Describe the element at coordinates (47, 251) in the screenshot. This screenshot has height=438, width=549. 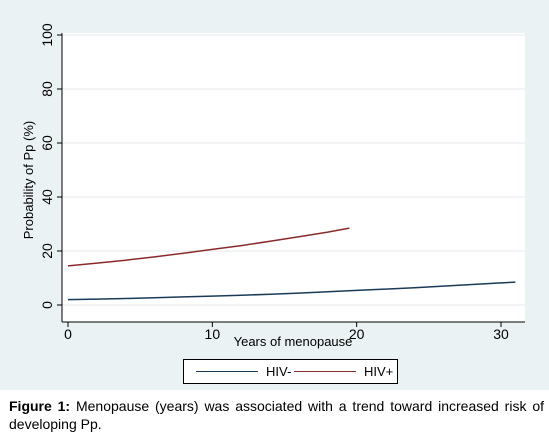
I see `y-tick-label-20: 20` at that location.